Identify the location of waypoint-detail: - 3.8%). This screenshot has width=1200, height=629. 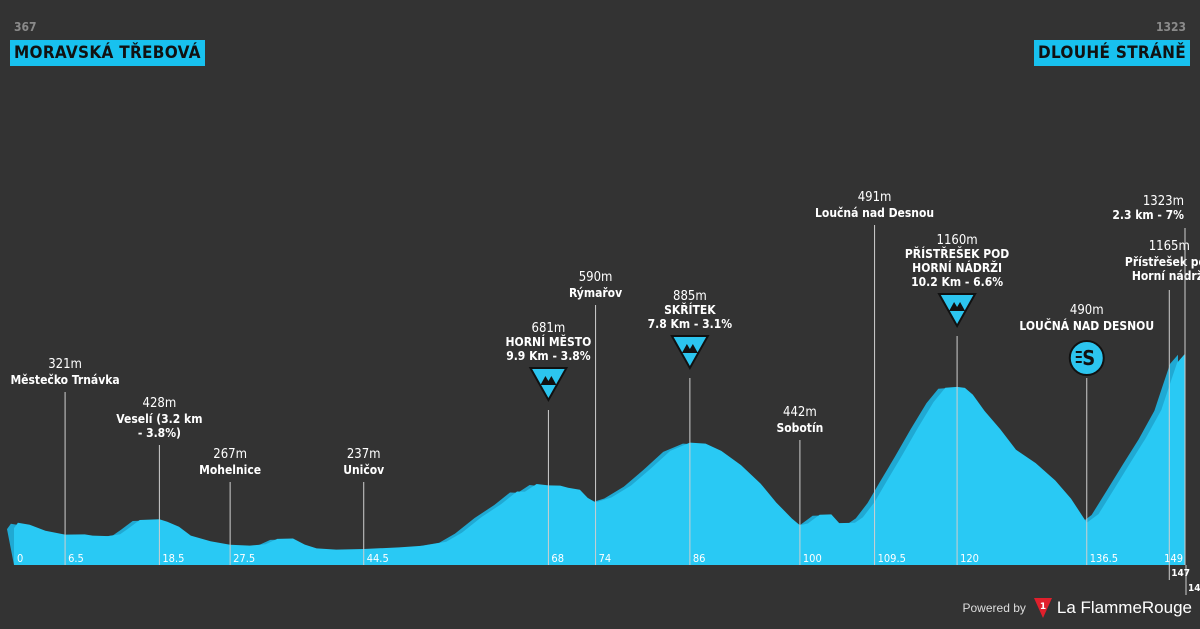
(159, 433).